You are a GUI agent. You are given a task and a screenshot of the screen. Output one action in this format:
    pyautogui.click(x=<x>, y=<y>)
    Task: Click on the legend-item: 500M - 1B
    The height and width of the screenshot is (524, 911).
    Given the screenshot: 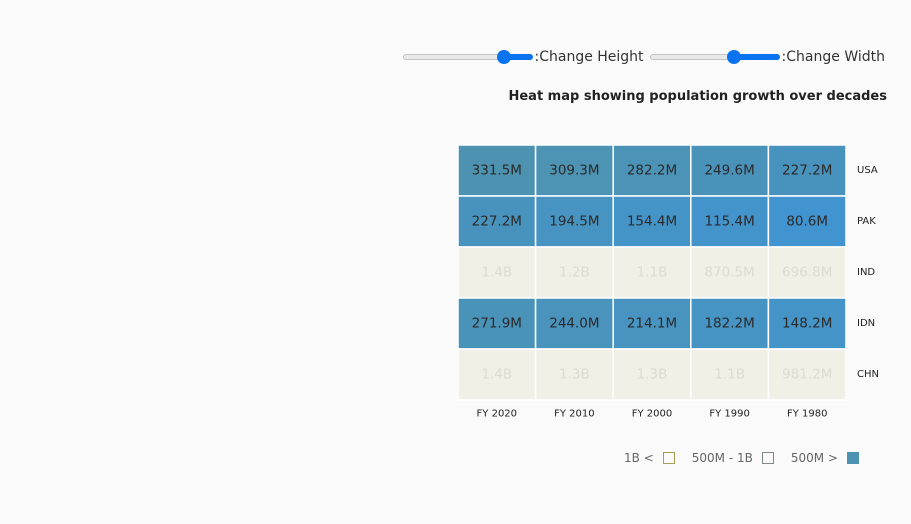 What is the action you would take?
    pyautogui.click(x=733, y=458)
    